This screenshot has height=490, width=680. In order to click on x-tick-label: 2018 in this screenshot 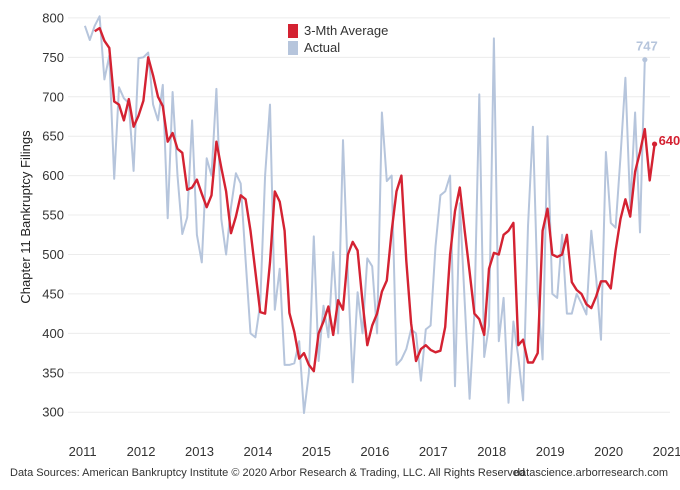, I will do `click(491, 451)`.